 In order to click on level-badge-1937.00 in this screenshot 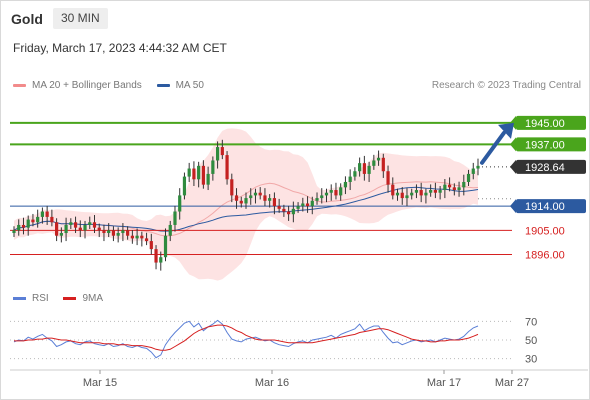, I will do `click(551, 144)`.